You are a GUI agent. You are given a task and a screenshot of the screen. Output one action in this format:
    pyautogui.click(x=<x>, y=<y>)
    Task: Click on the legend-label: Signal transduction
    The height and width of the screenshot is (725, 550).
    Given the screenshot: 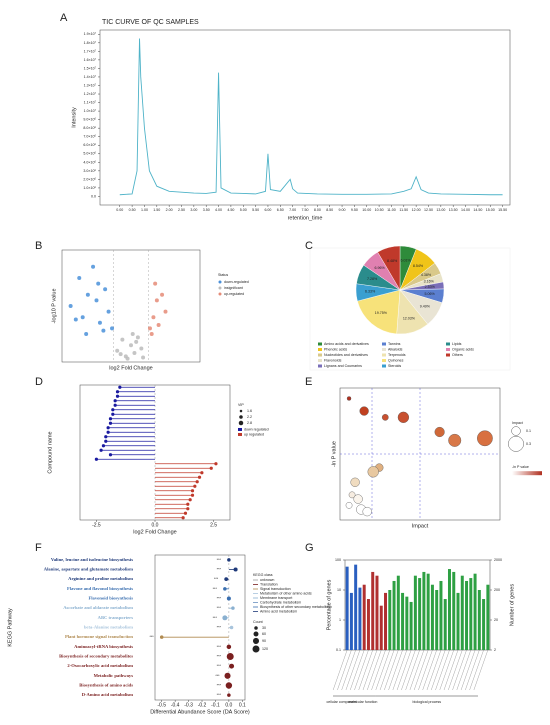 What is the action you would take?
    pyautogui.click(x=275, y=589)
    